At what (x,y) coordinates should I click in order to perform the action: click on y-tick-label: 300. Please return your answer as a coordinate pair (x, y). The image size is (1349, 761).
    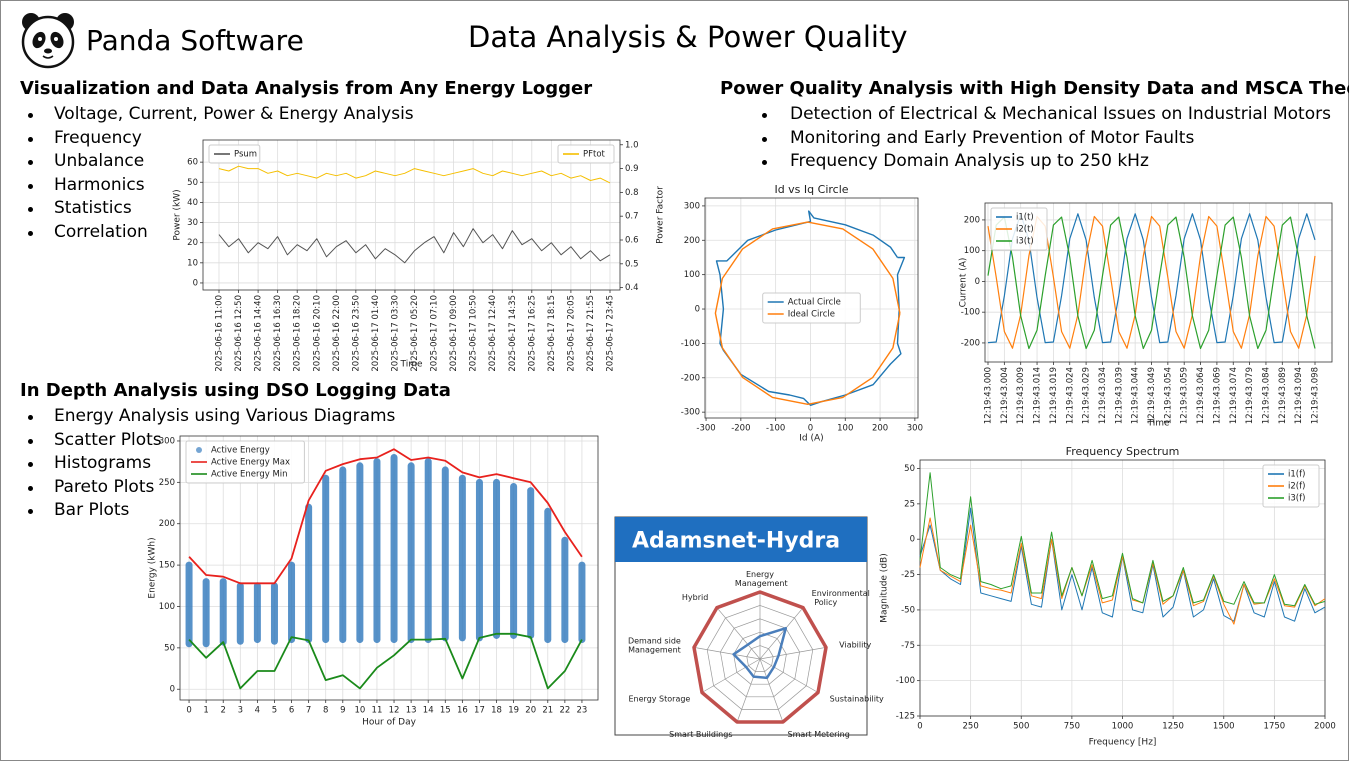
    Looking at the image, I should click on (692, 206).